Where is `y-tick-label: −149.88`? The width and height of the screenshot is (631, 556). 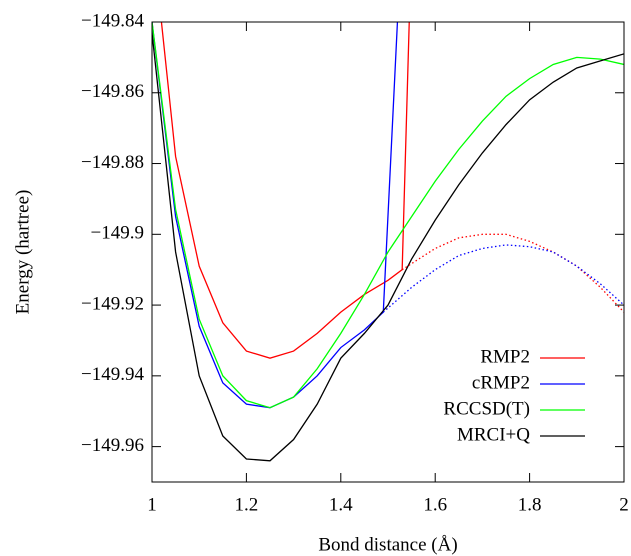 y-tick-label: −149.88 is located at coordinates (112, 162).